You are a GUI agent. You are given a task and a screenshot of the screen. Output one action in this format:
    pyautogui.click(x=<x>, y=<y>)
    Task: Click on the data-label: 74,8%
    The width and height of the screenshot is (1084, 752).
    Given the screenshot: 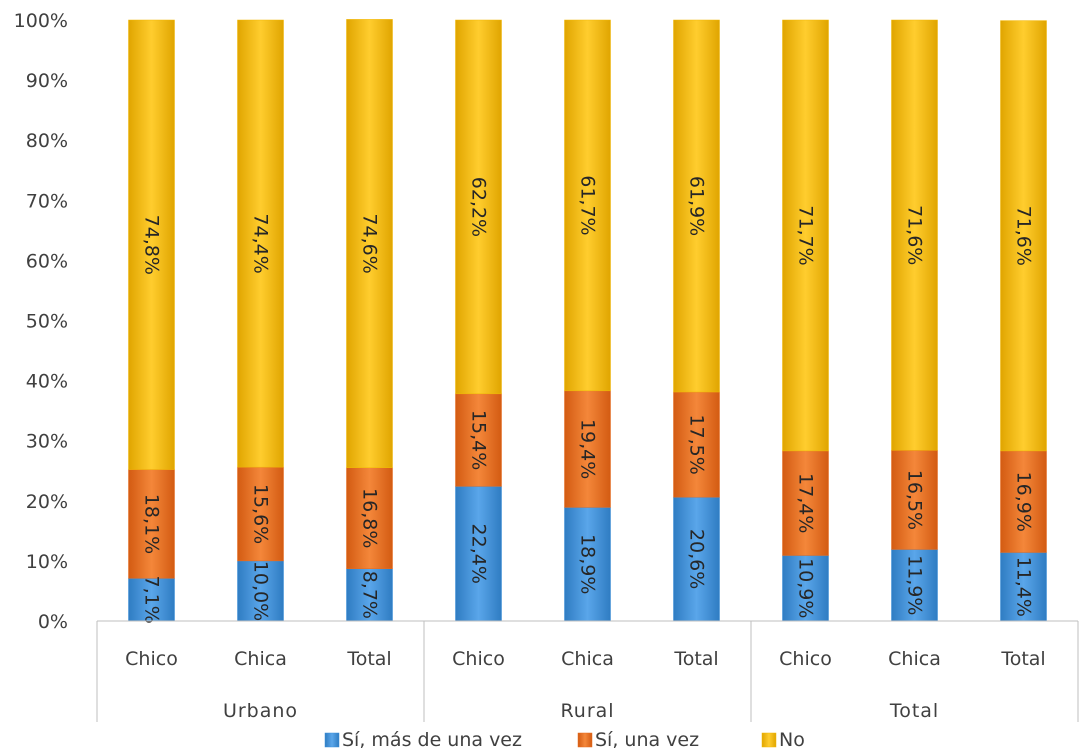 What is the action you would take?
    pyautogui.click(x=152, y=245)
    